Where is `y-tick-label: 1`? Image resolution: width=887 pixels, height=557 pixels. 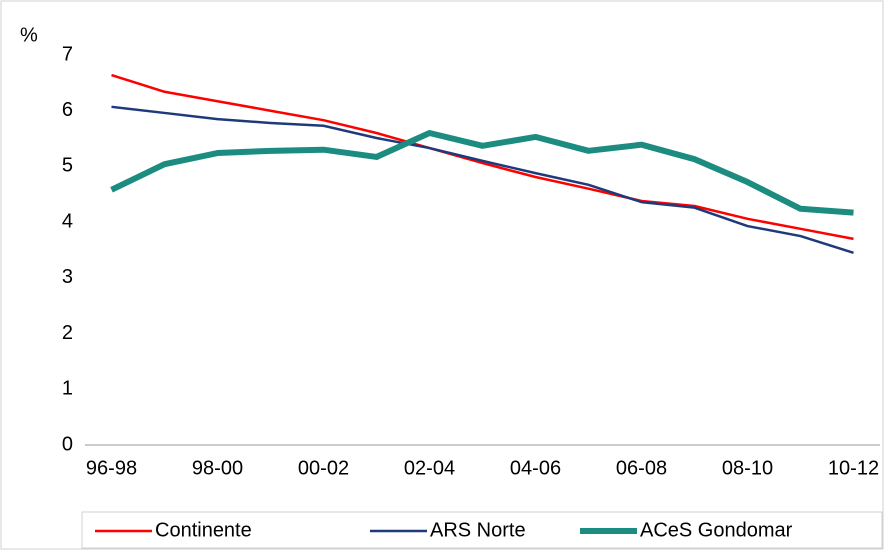 y-tick-label: 1 is located at coordinates (67, 389).